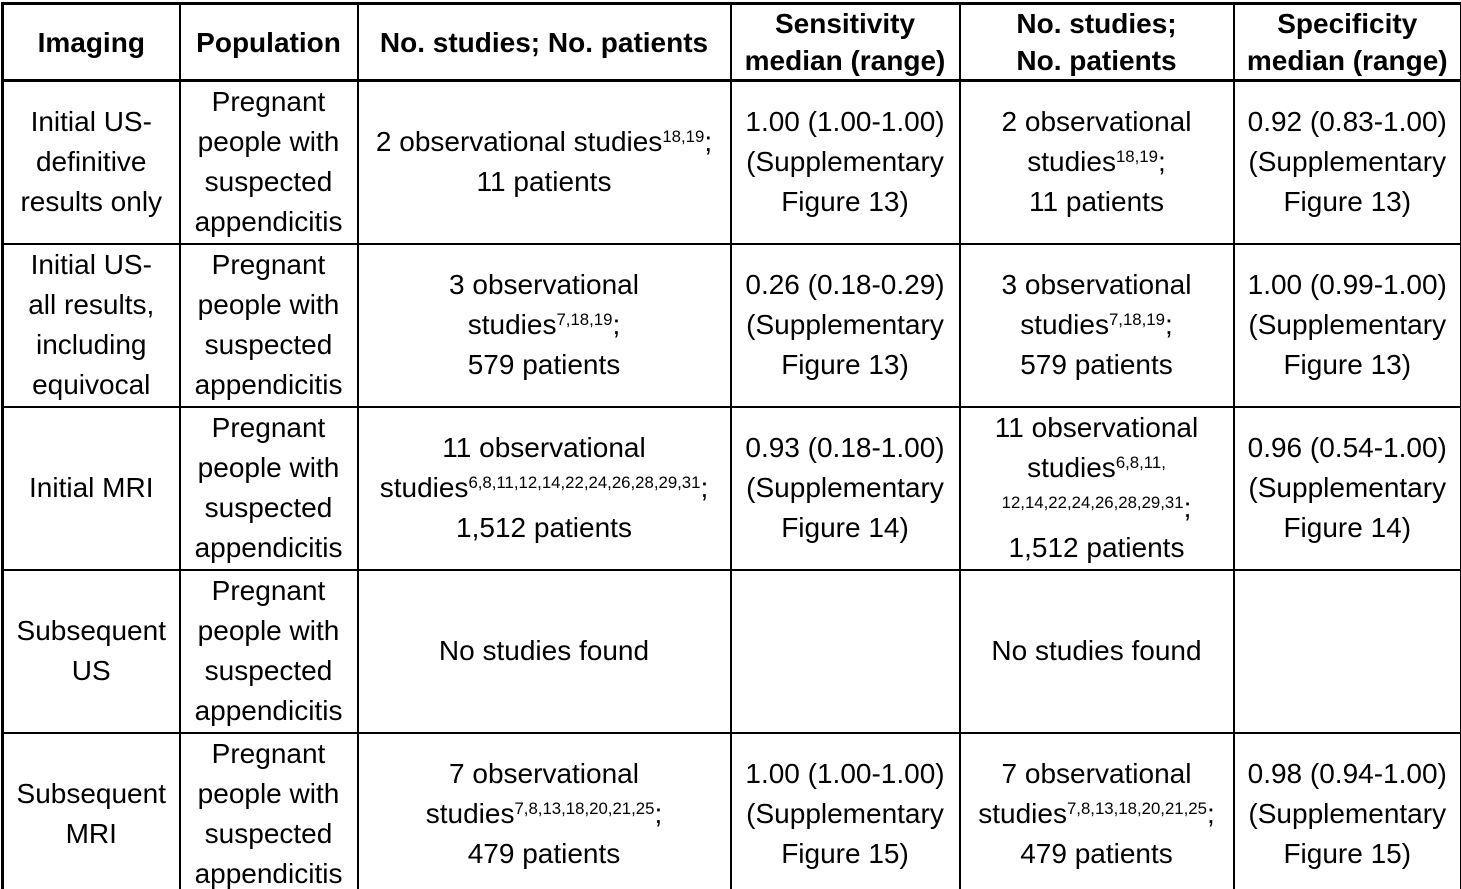 This screenshot has height=889, width=1461. Describe the element at coordinates (91, 304) in the screenshot. I see `text-run: all results,` at that location.